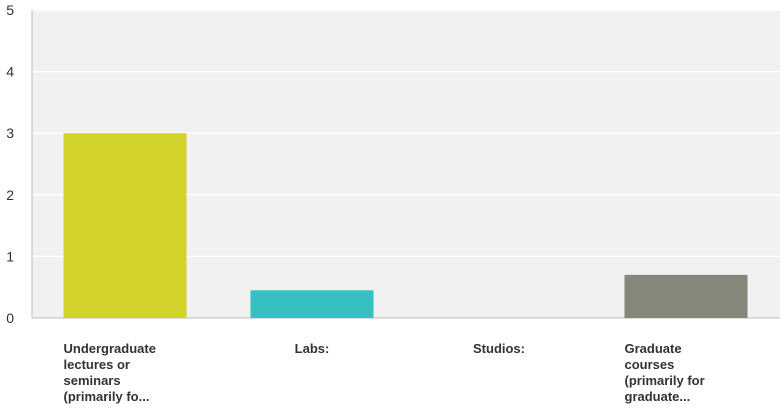 This screenshot has height=418, width=784. What do you see at coordinates (312, 348) in the screenshot?
I see `category-label: Labs:` at bounding box center [312, 348].